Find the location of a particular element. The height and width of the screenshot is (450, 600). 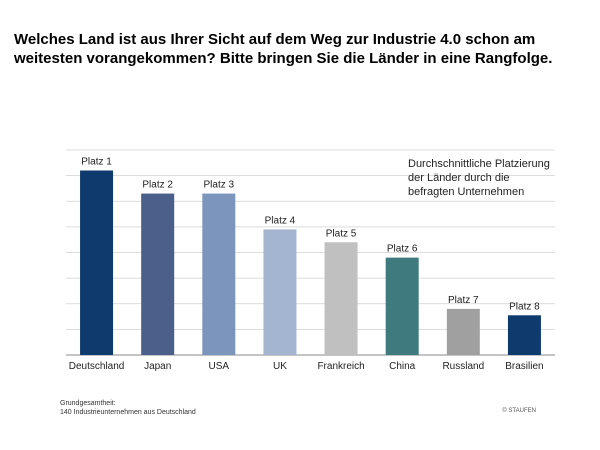

x-tick-label: Japan is located at coordinates (157, 366).